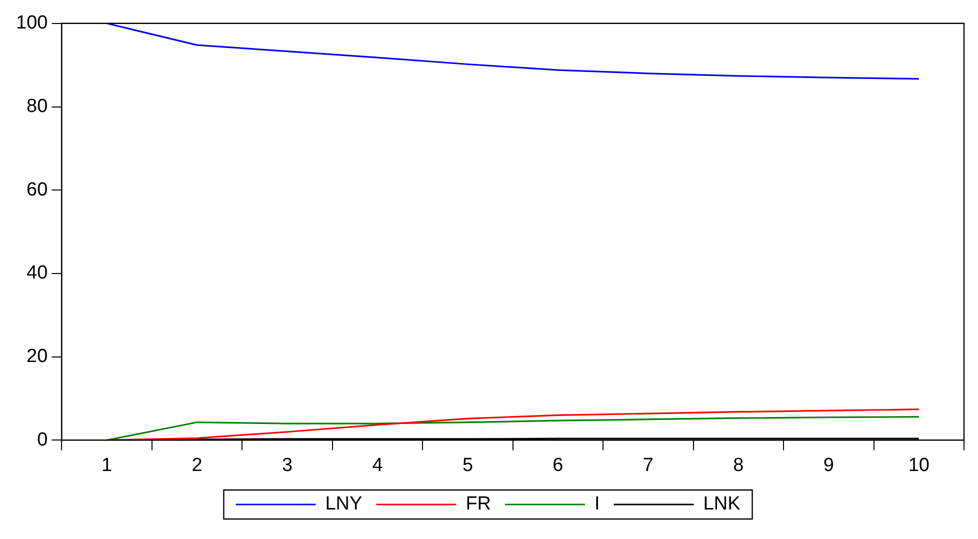 The width and height of the screenshot is (978, 539). What do you see at coordinates (648, 465) in the screenshot?
I see `x-tick-label: 7` at bounding box center [648, 465].